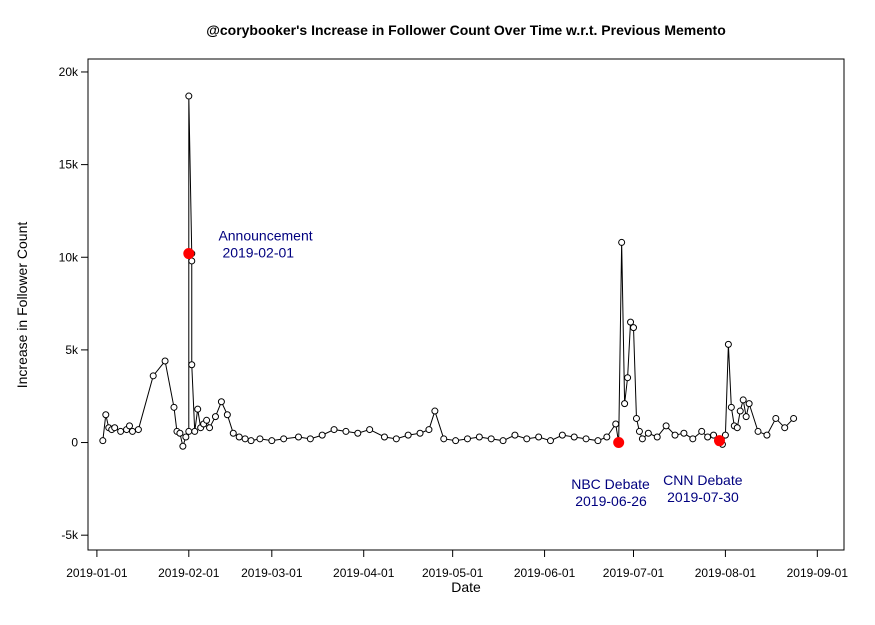 This screenshot has width=875, height=625. What do you see at coordinates (22, 305) in the screenshot?
I see `y-axis-label: Increase in Follower Count` at bounding box center [22, 305].